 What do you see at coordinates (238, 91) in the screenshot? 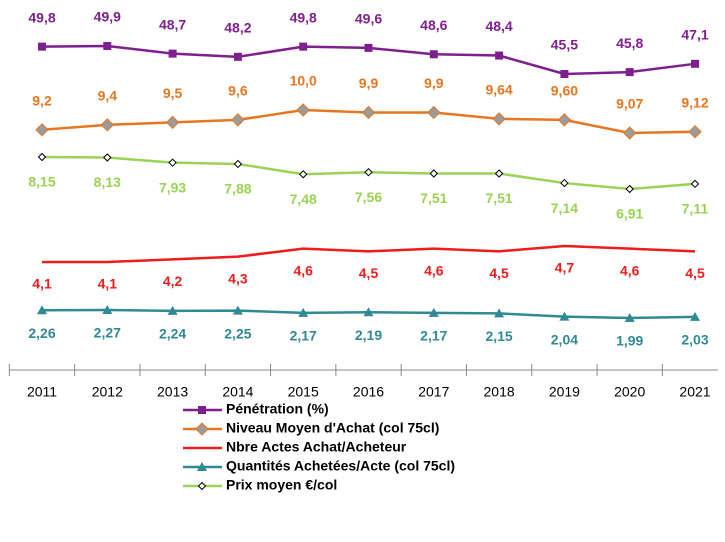
I see `data-label: 9,6` at bounding box center [238, 91].